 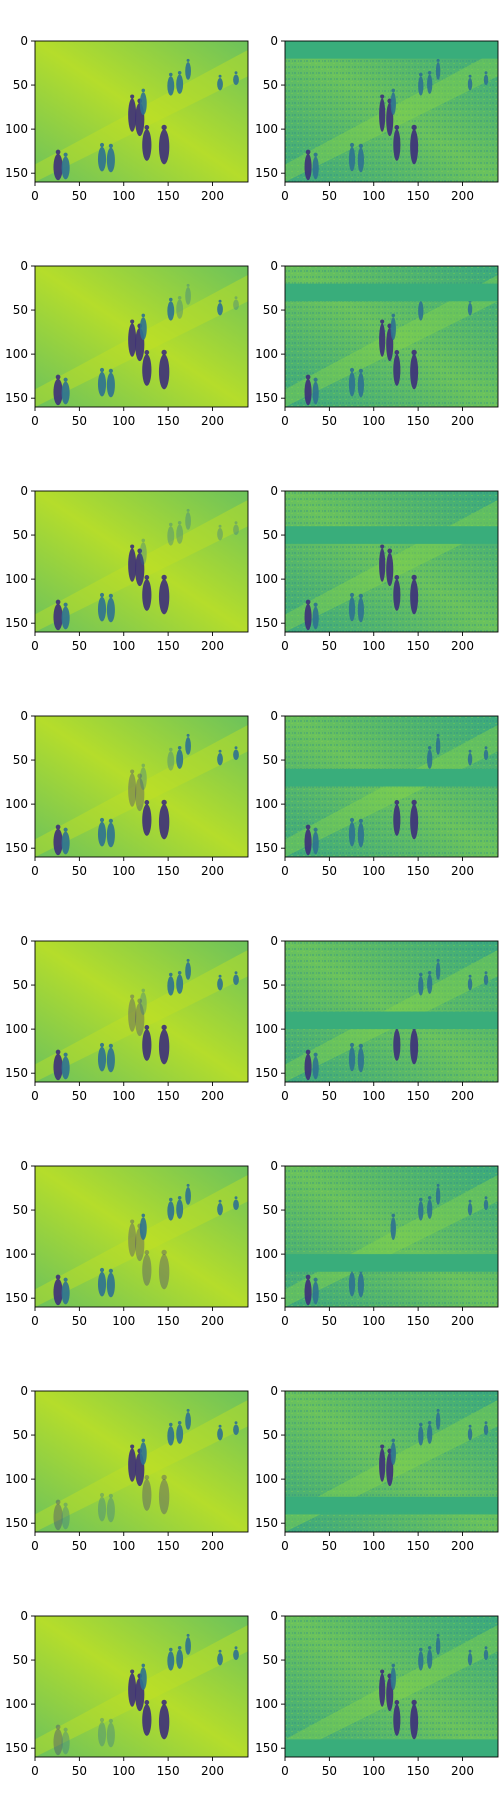 What do you see at coordinates (102, 1270) in the screenshot?
I see `person-3-head` at bounding box center [102, 1270].